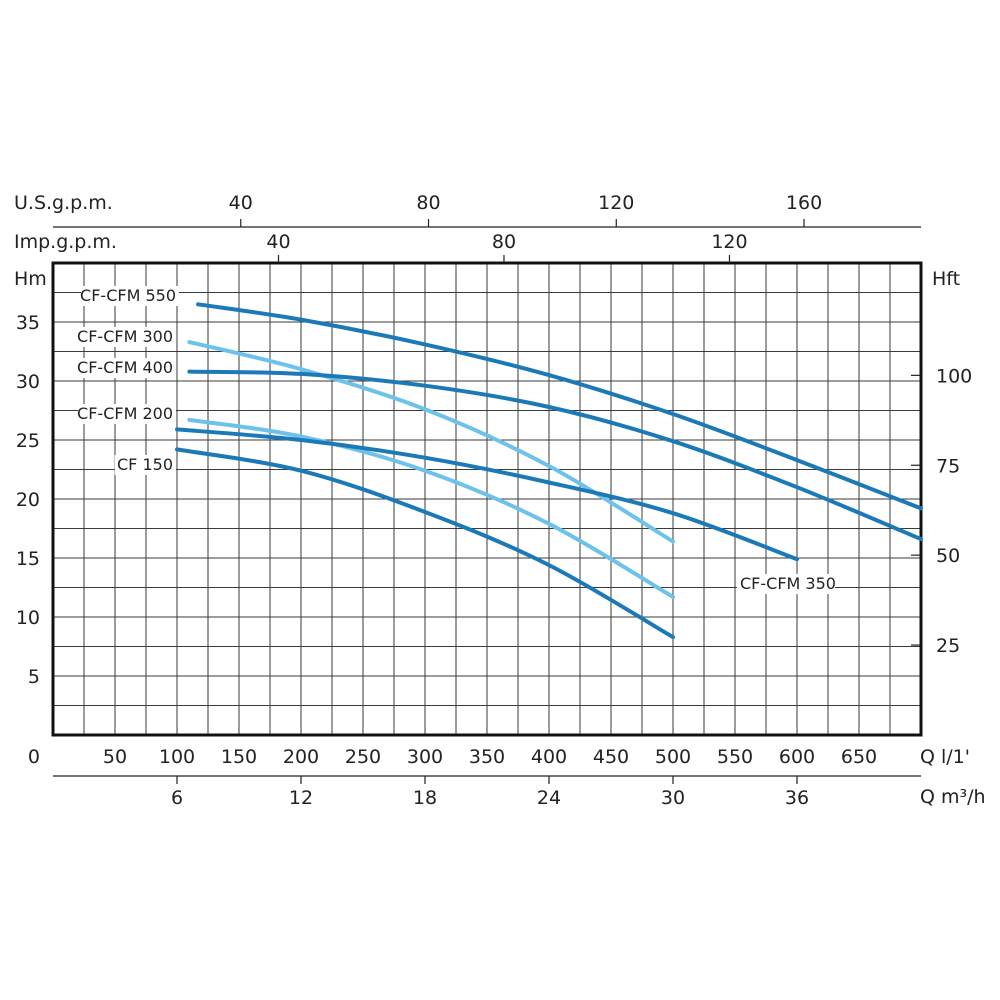  I want to click on y-tick-label: 25, so click(28, 441).